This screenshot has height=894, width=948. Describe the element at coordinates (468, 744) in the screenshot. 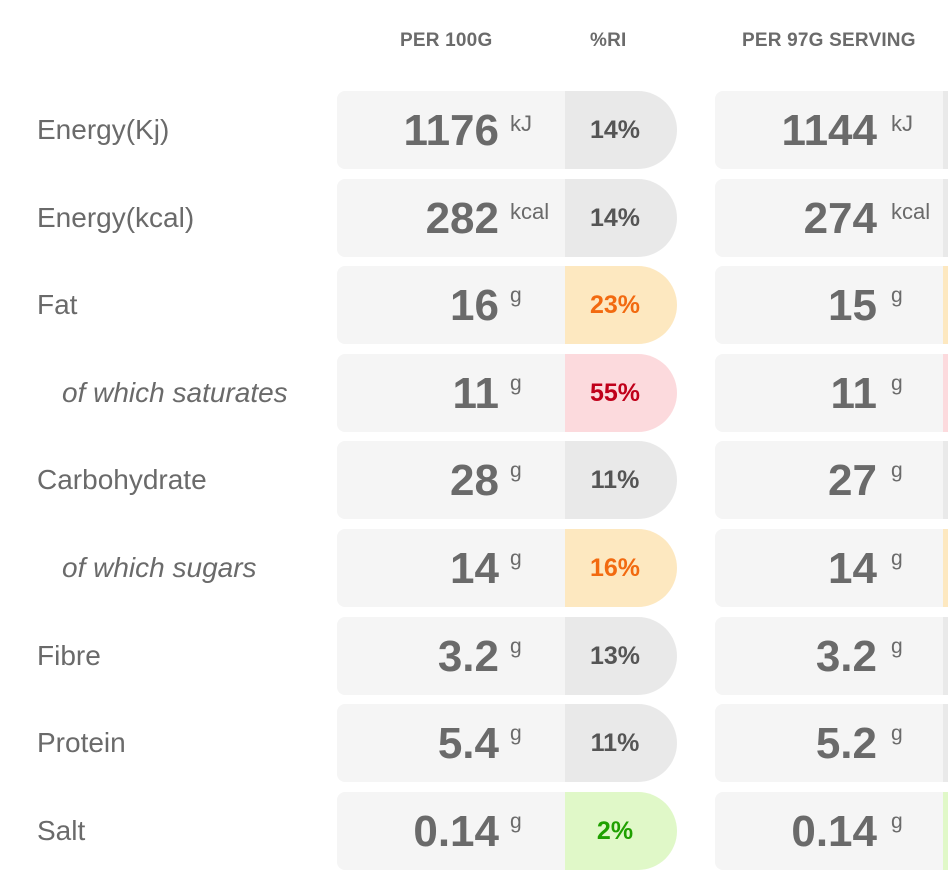

I see `per-100g-value: 5.4` at that location.